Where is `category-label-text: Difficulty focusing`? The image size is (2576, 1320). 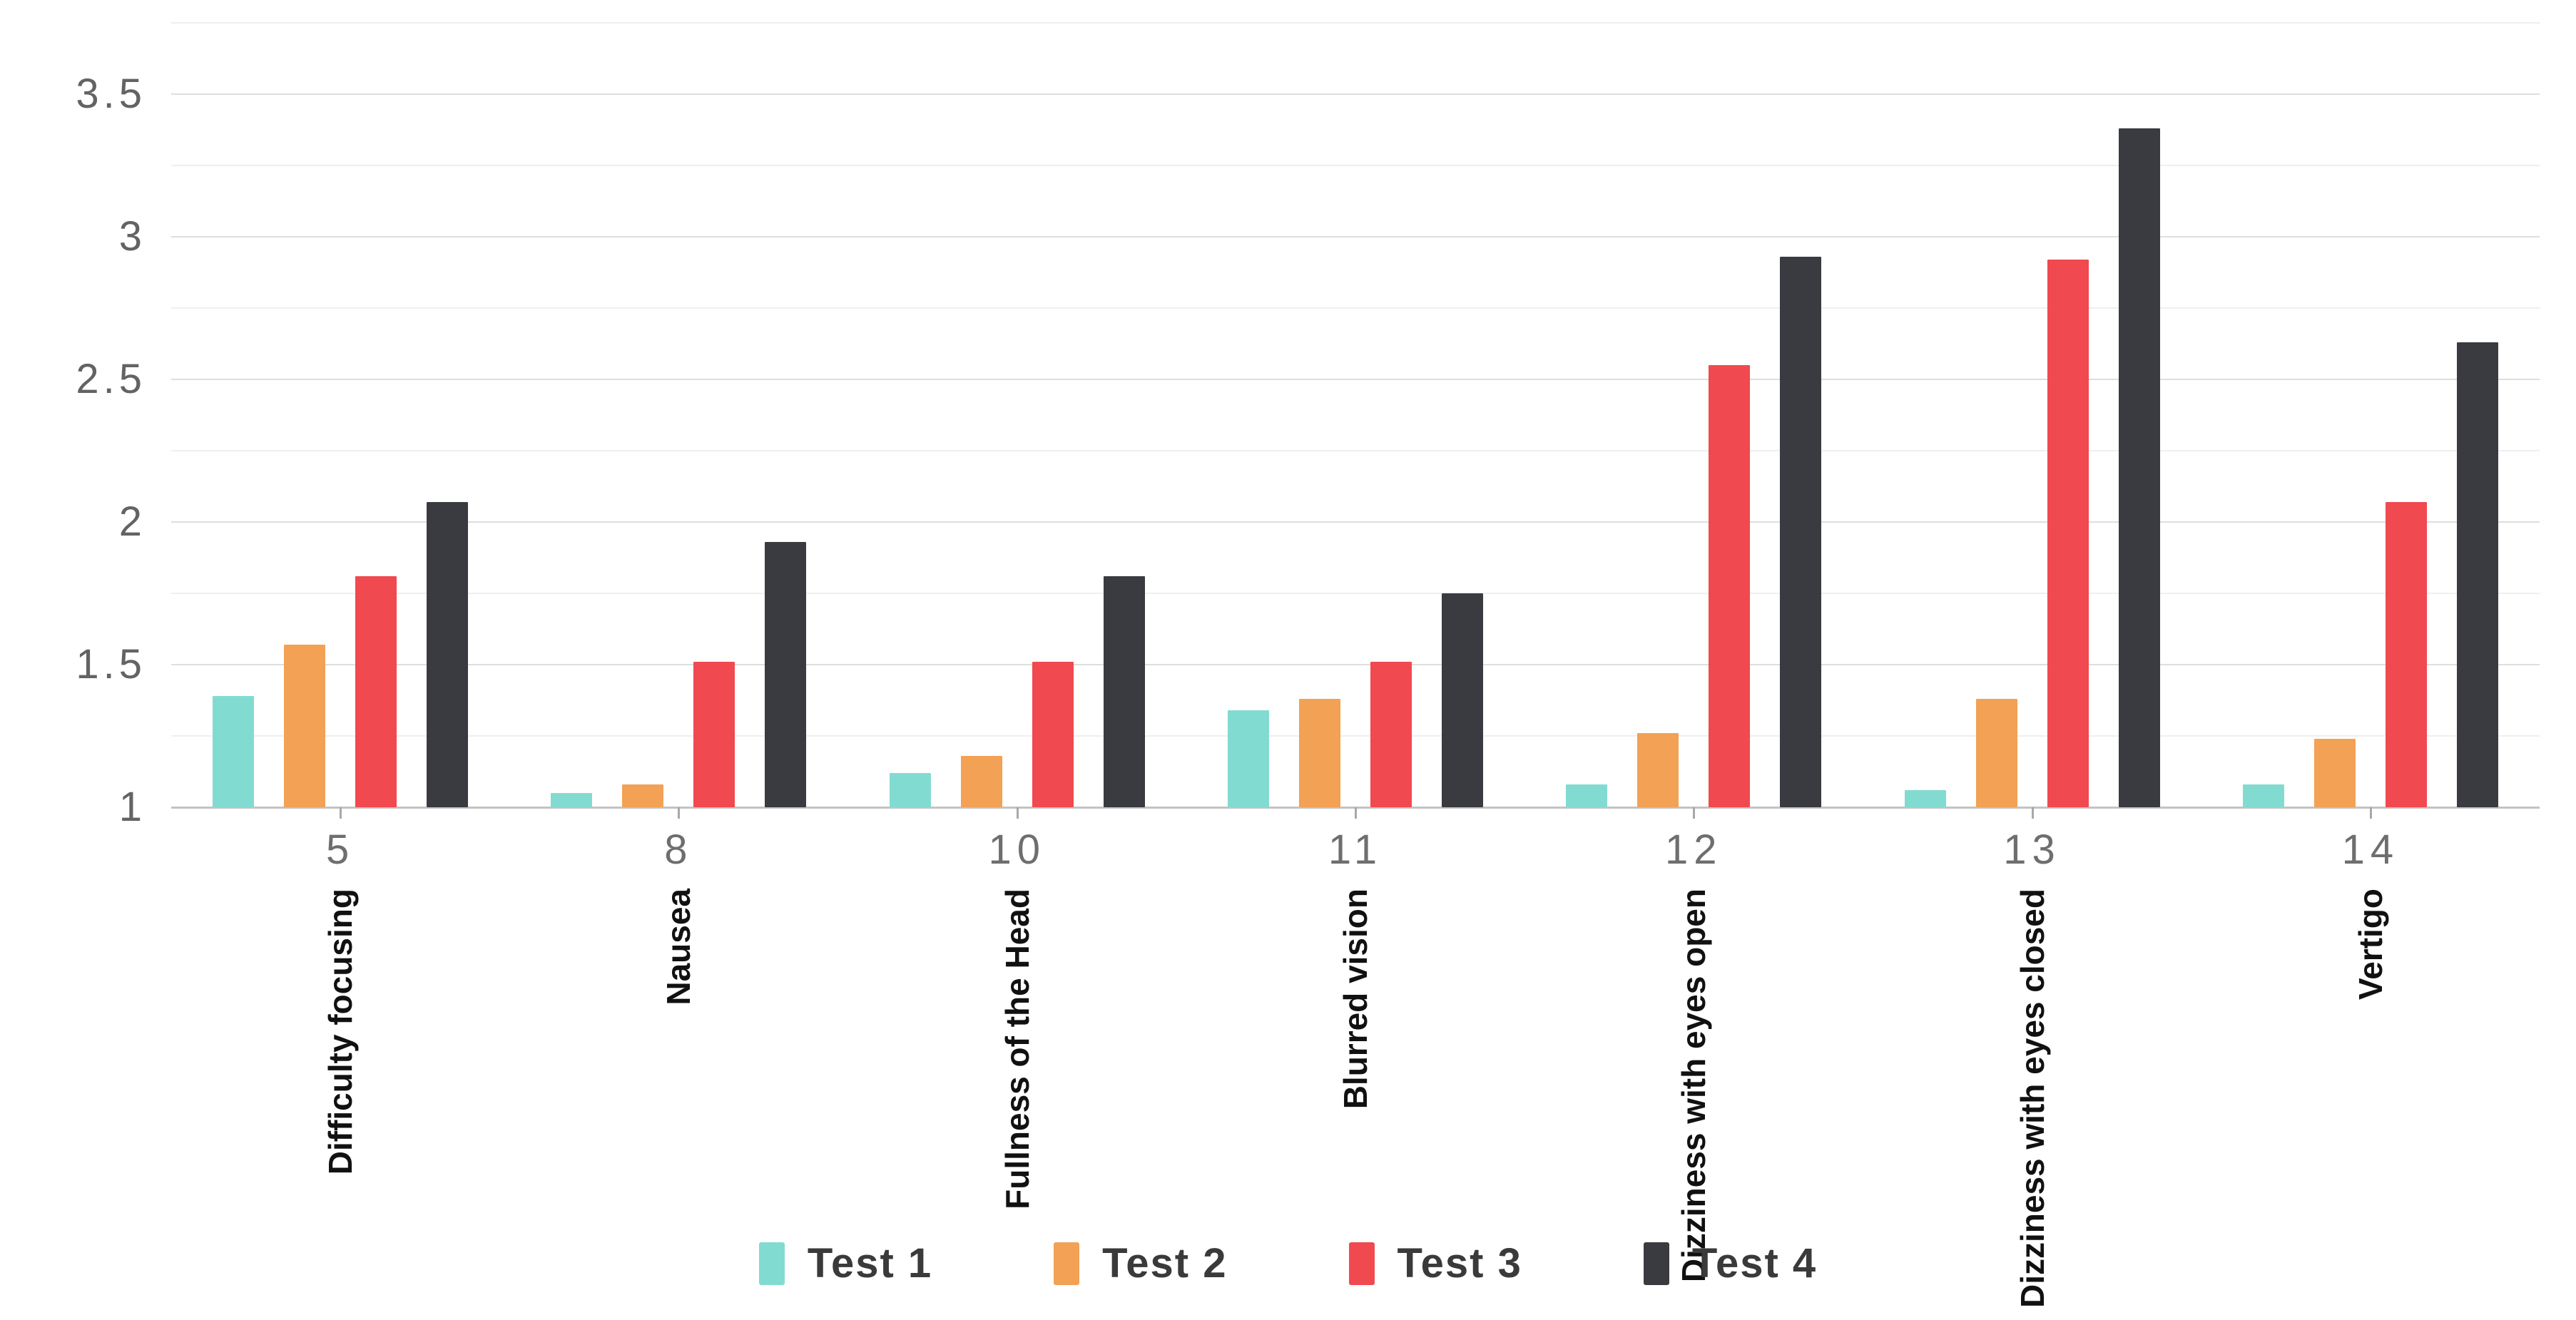
category-label-text: Difficulty focusing is located at coordinates (341, 1032).